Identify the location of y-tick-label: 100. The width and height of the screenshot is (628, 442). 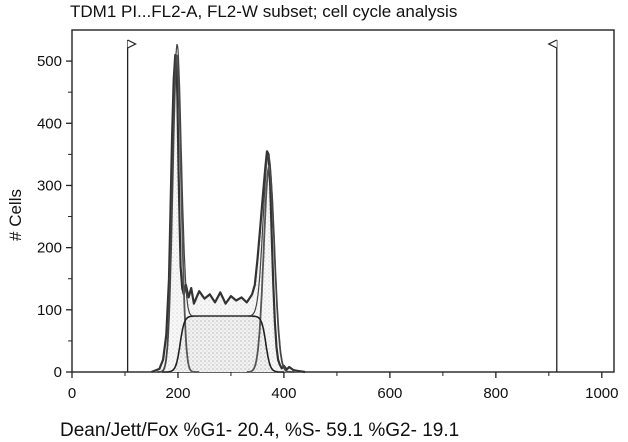
(49, 310).